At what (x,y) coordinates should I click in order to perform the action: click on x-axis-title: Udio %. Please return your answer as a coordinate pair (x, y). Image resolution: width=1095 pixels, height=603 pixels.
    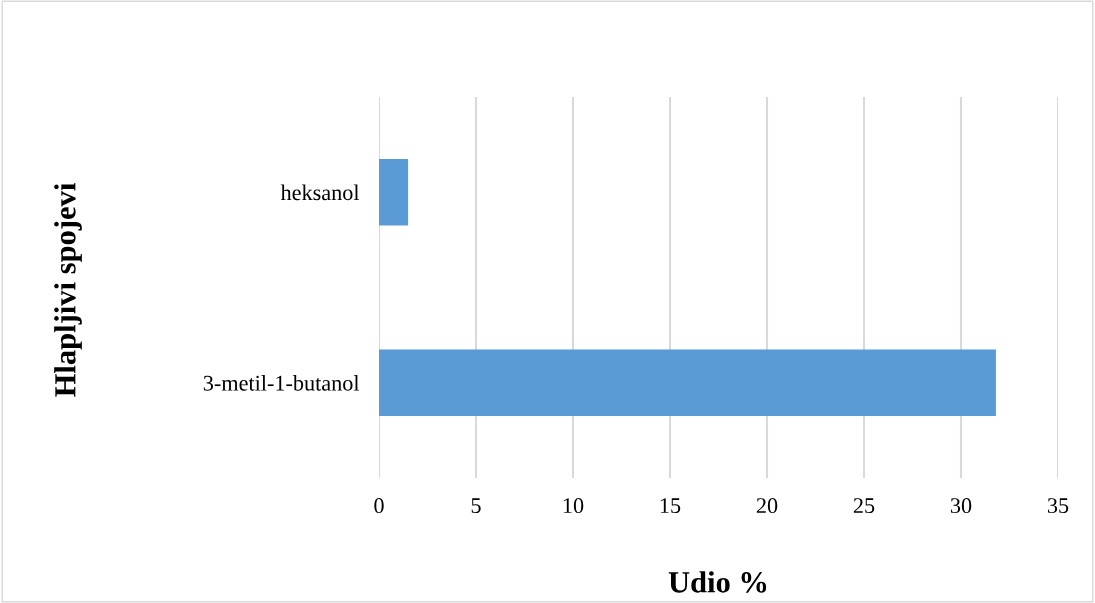
    Looking at the image, I should click on (717, 582).